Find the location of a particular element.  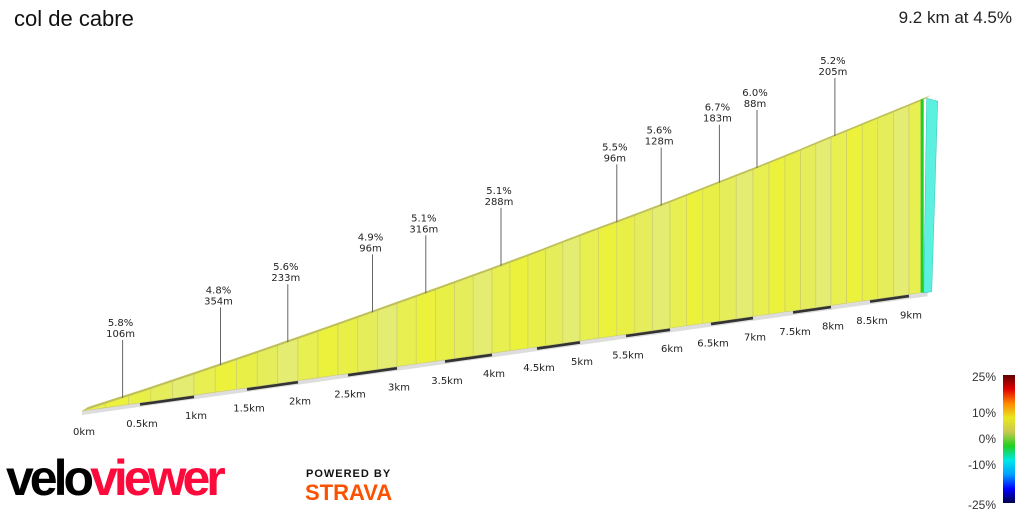

x-tick-label: 3.5km is located at coordinates (446, 381).